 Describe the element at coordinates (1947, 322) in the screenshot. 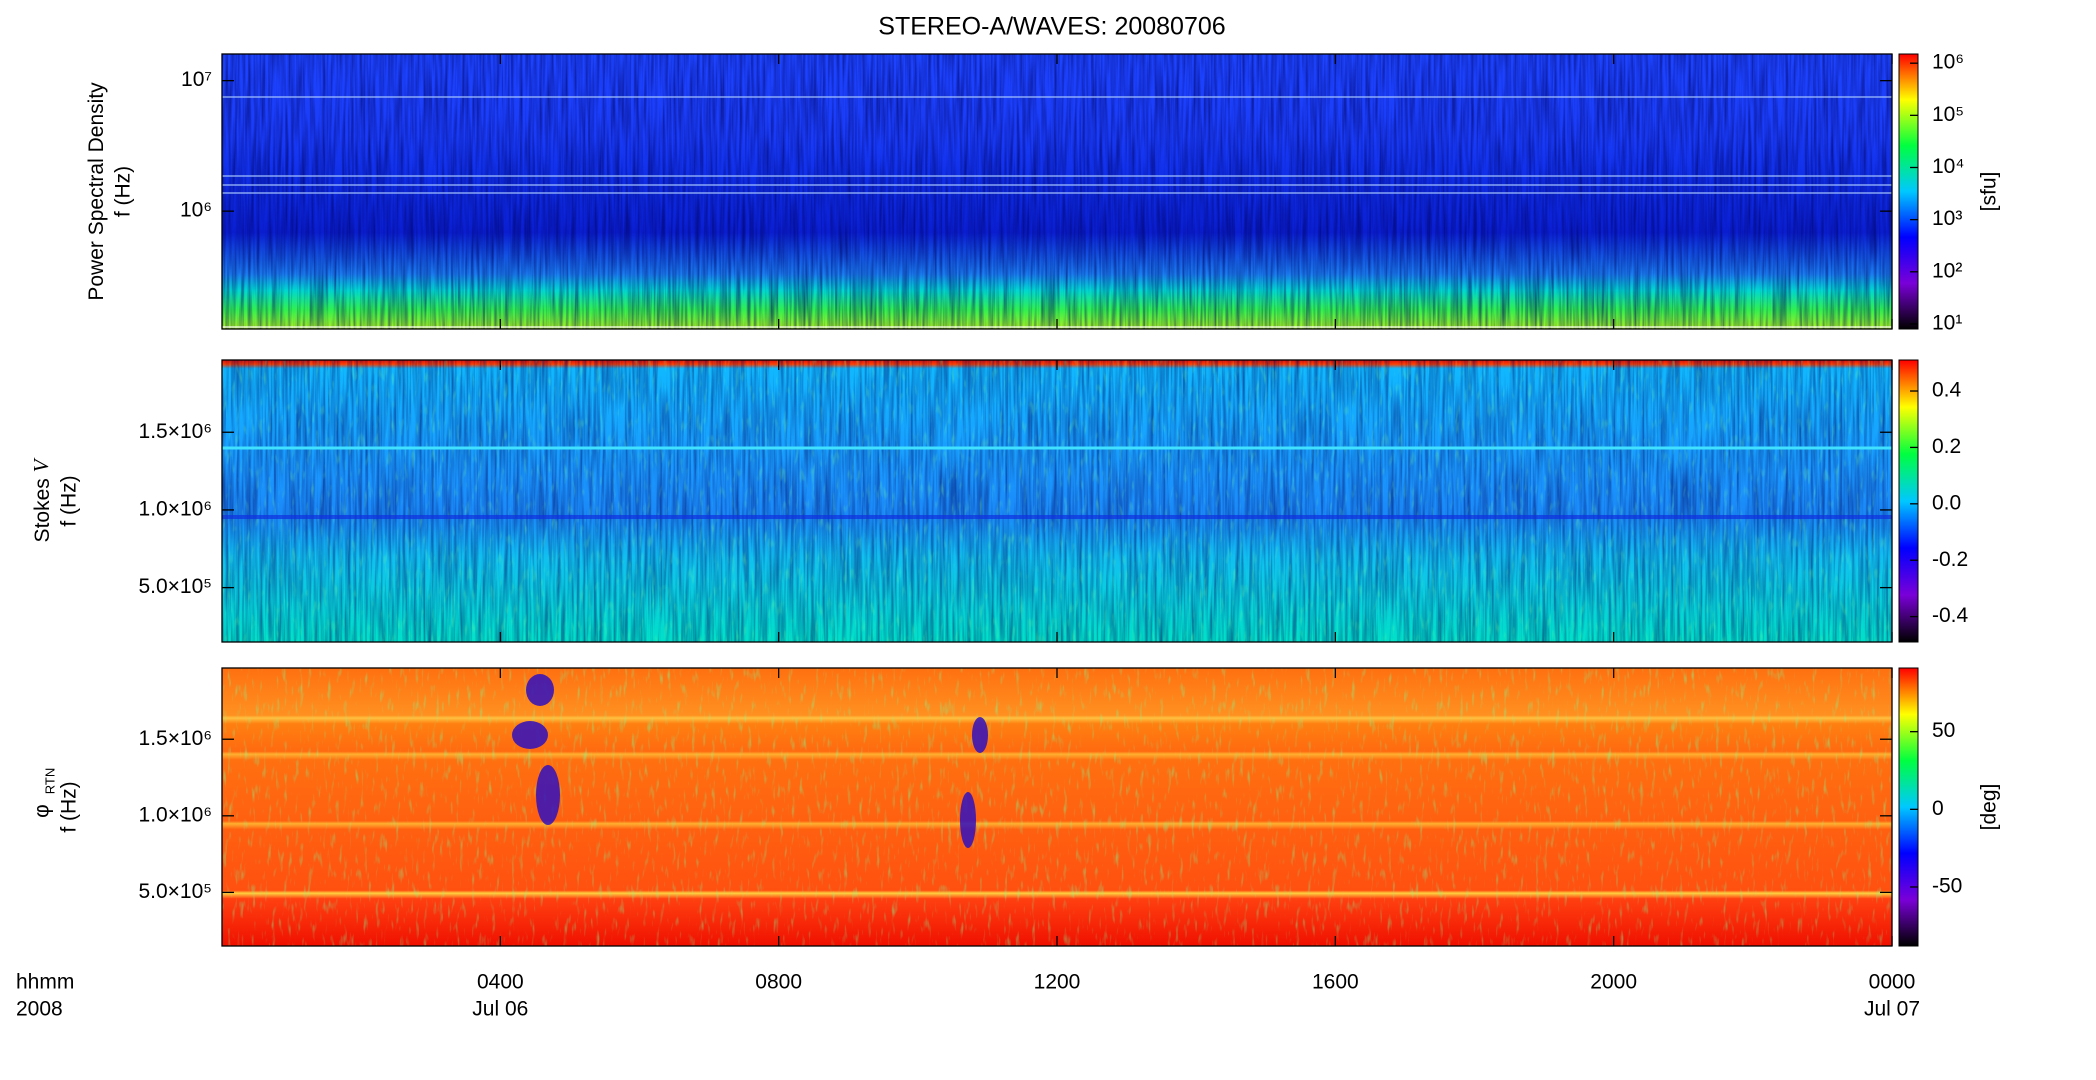

I see `colorbar-tick-label: 10¹` at that location.